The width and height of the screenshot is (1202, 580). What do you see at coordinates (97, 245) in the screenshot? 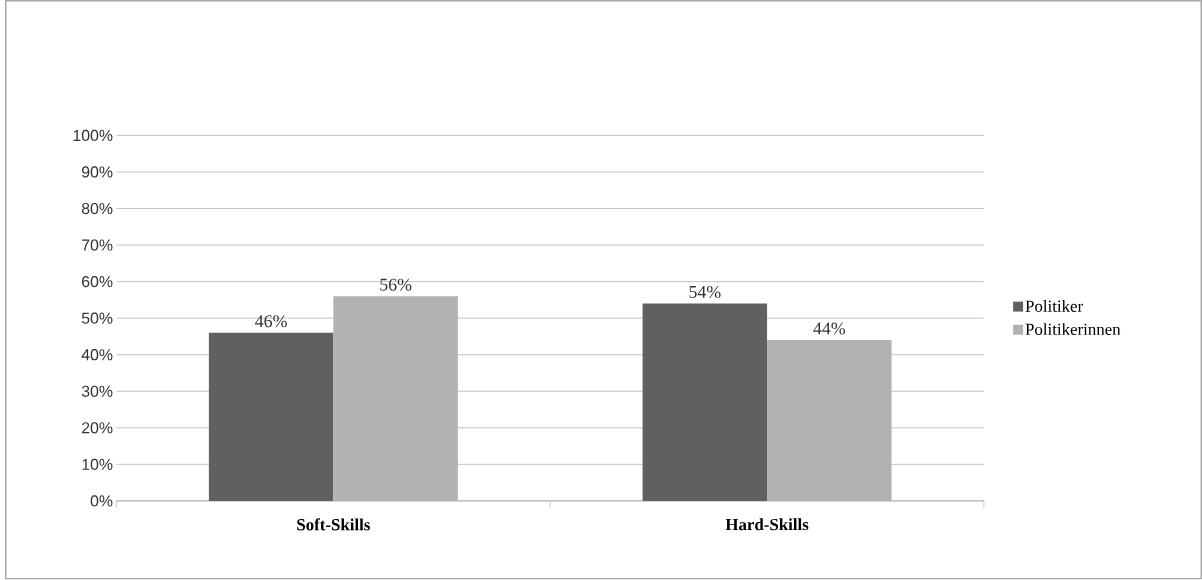
I see `y-tick-label: 70%` at bounding box center [97, 245].